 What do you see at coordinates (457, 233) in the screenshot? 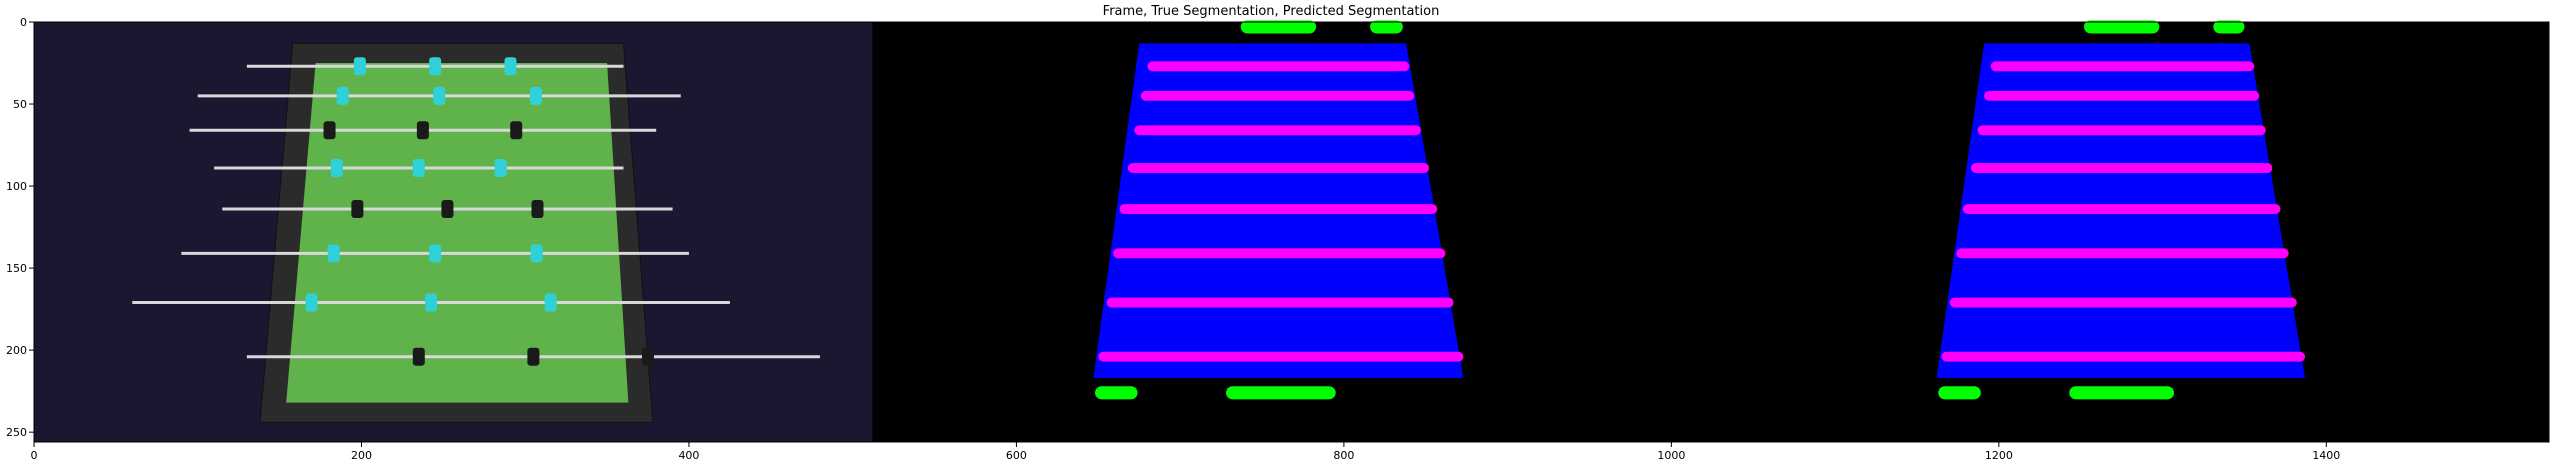
I see `frame-field` at bounding box center [457, 233].